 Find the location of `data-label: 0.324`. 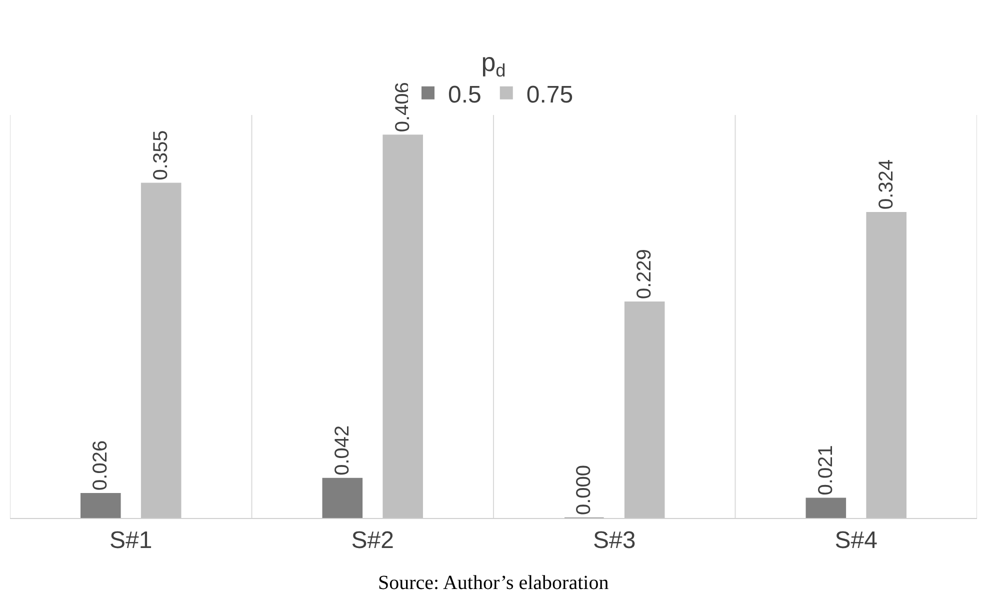

data-label: 0.324 is located at coordinates (886, 184).